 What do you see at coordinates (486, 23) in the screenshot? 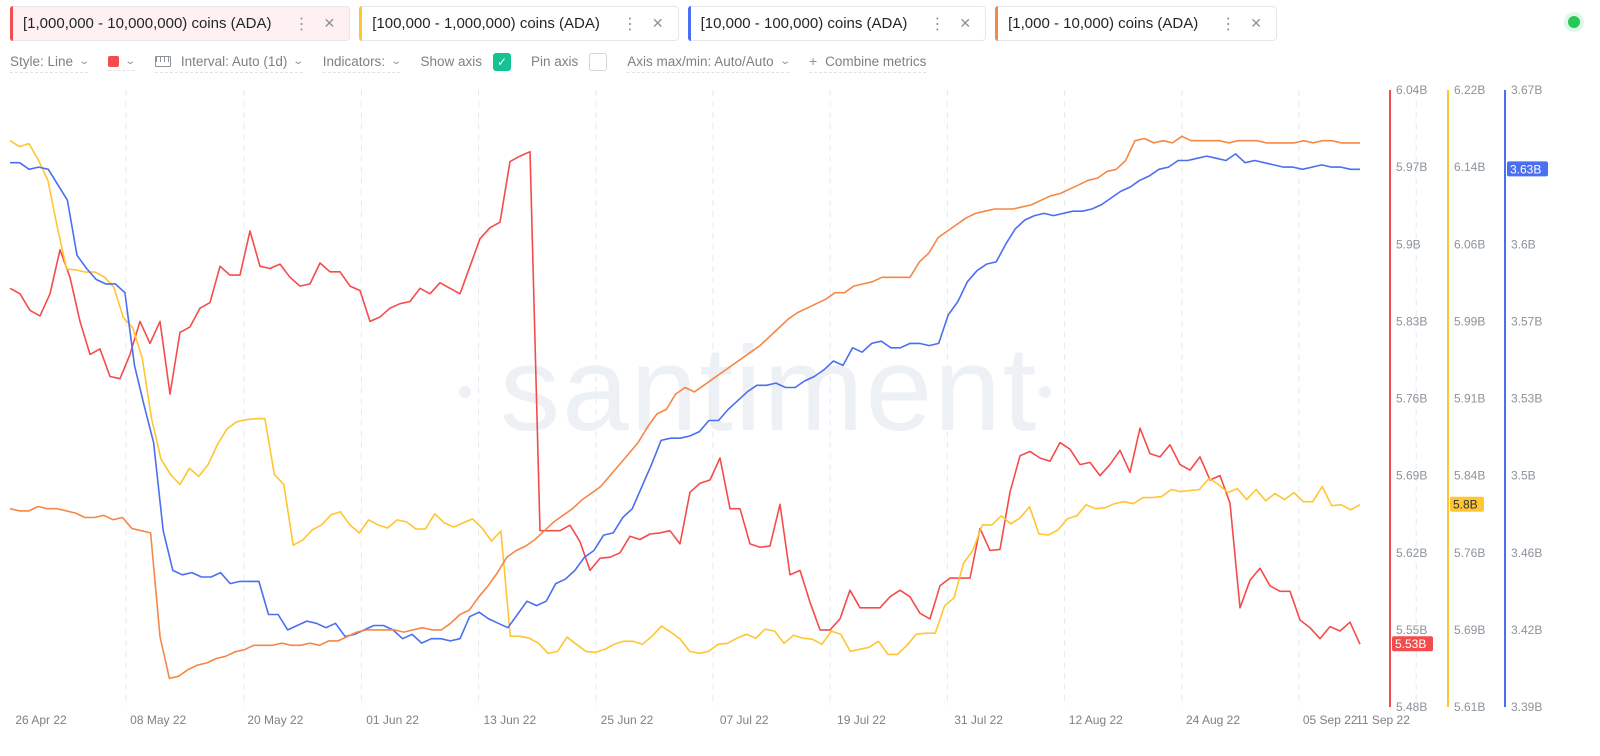
I see `metric-tab-label: [100,000 - 1,000,000) coins (ADA)` at bounding box center [486, 23].